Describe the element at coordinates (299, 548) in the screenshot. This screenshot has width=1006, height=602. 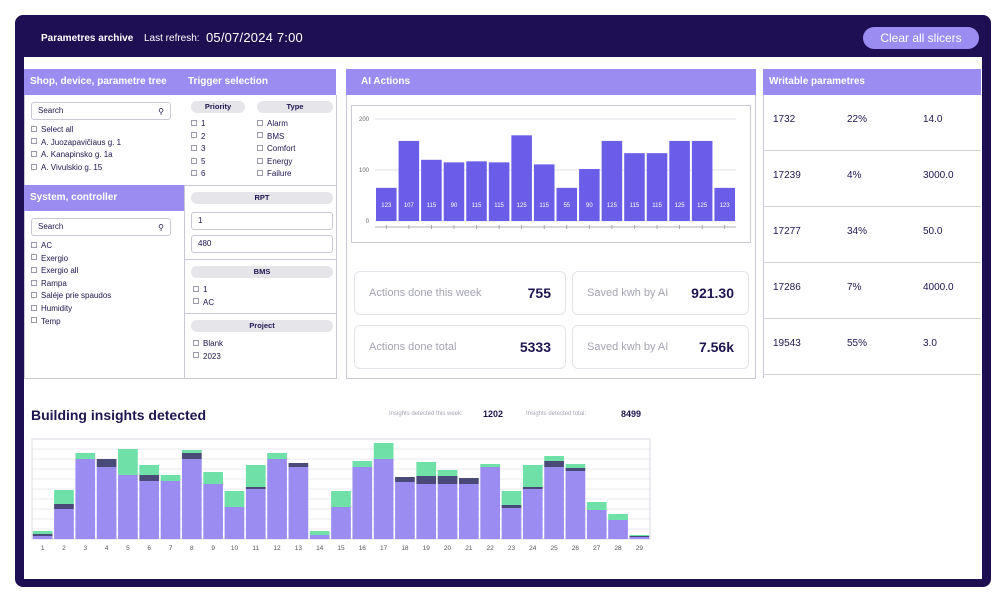
I see `x-tick-label: 13` at that location.